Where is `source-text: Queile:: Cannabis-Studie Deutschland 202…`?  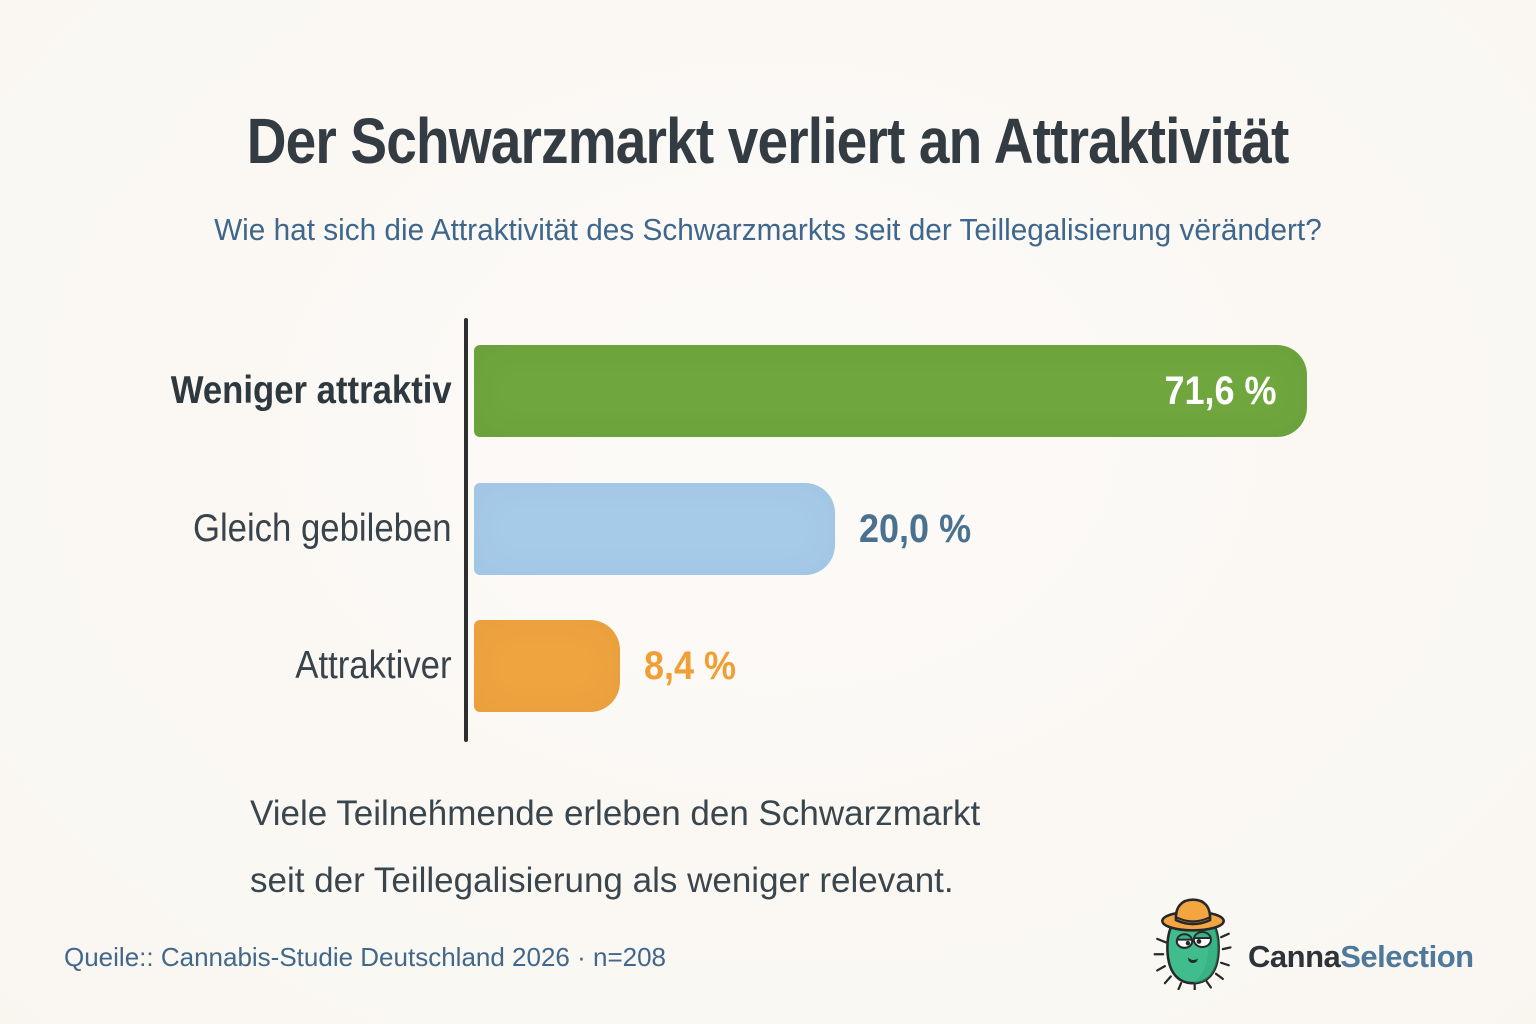
source-text: Queile:: Cannabis-Studie Deutschland 202… is located at coordinates (365, 957).